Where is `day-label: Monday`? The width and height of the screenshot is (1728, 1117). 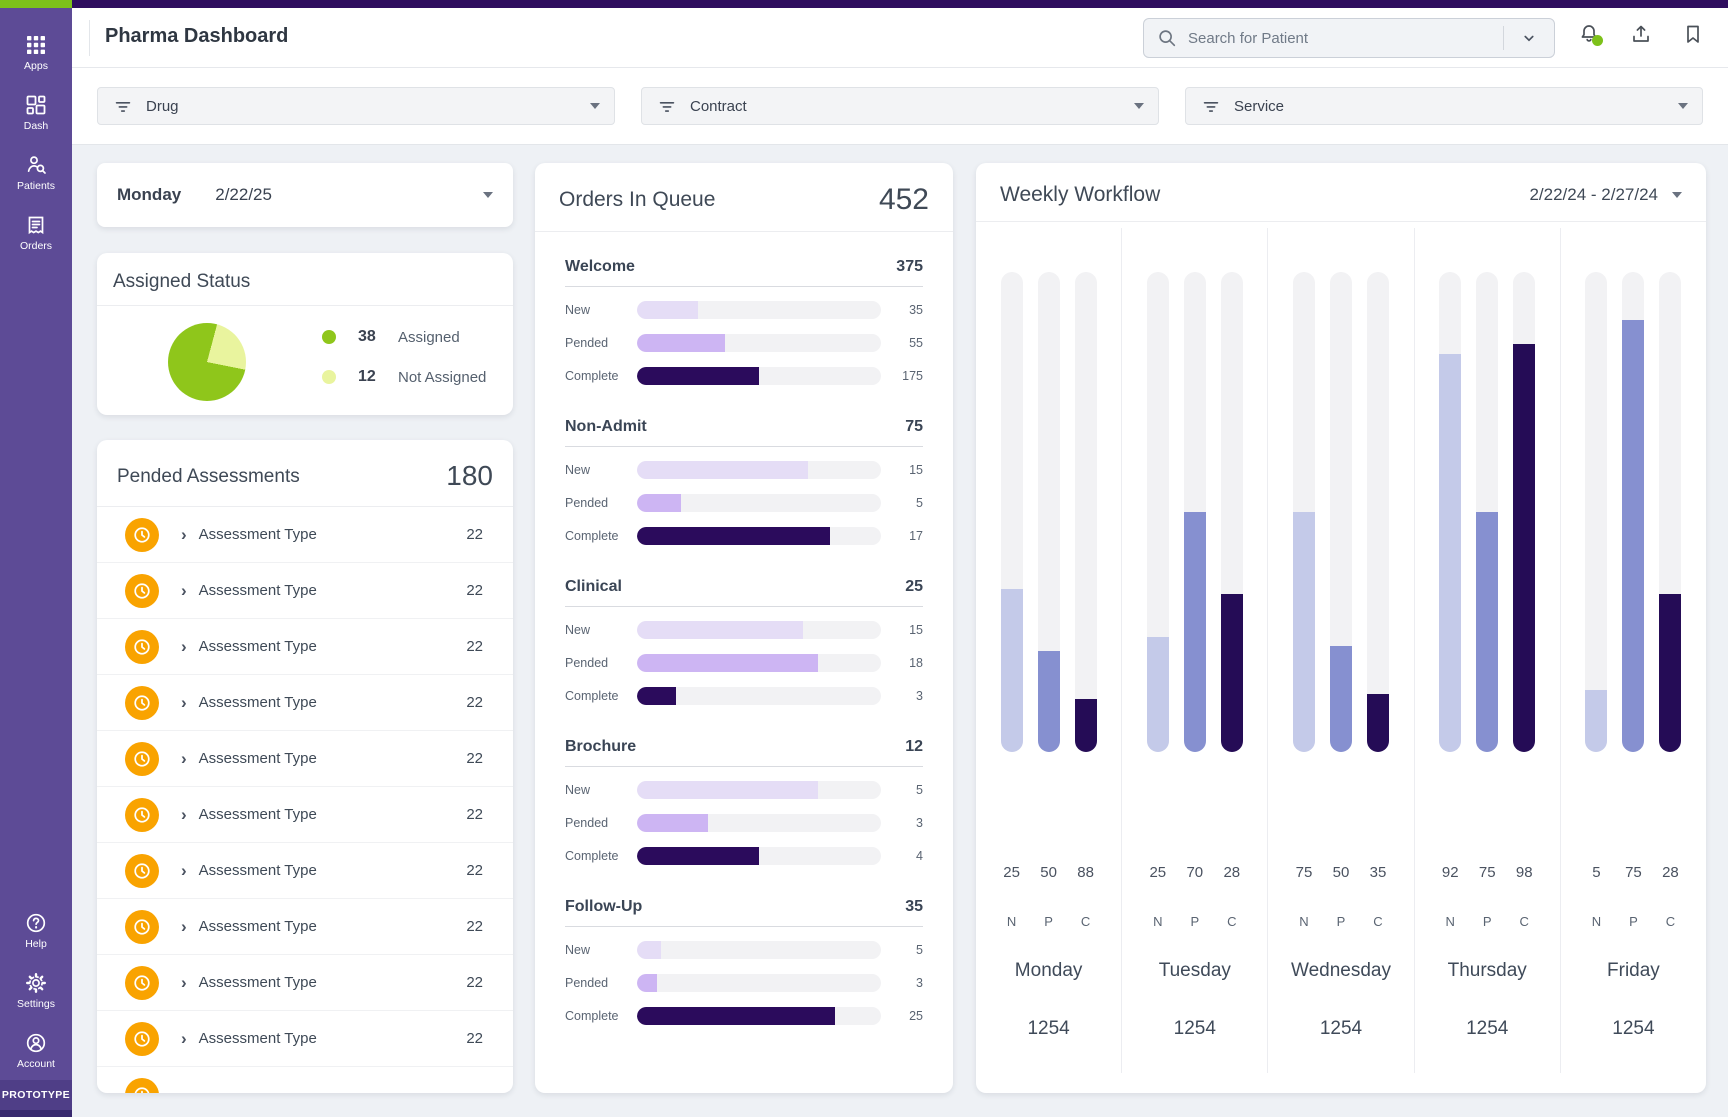
day-label: Monday is located at coordinates (1048, 970).